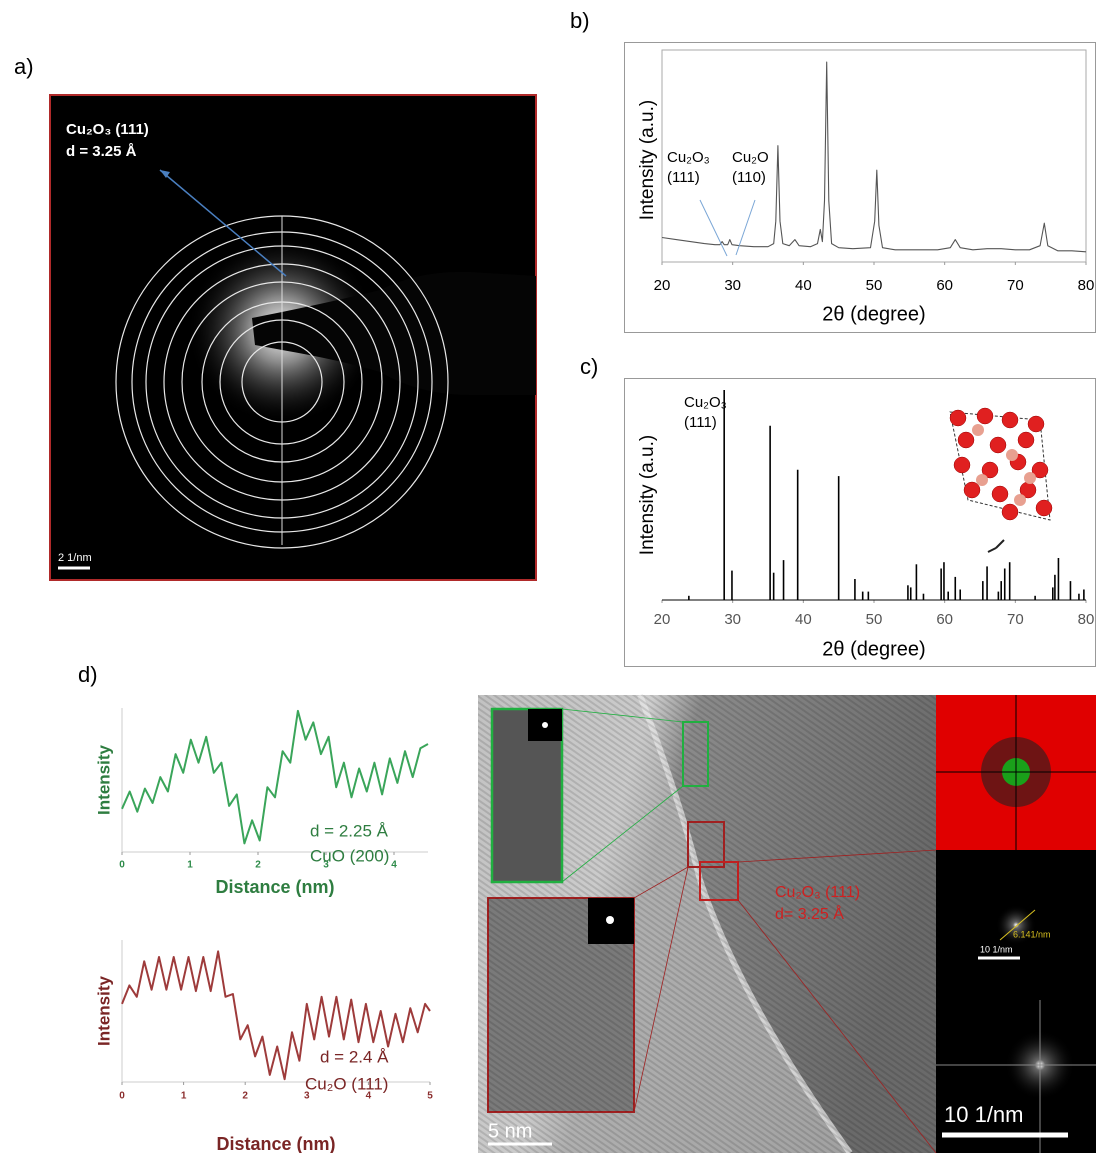  Describe the element at coordinates (346, 1083) in the screenshot. I see `annotation: Cu₂O (111)` at that location.